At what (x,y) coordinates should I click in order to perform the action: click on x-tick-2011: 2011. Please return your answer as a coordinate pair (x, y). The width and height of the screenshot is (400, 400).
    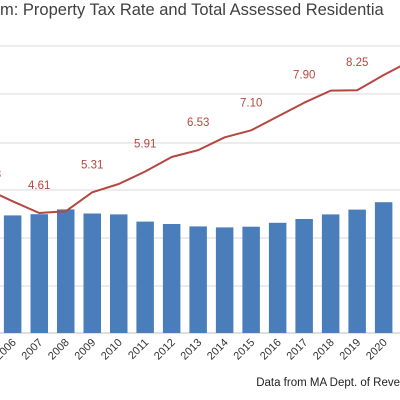
    Looking at the image, I should click on (138, 349).